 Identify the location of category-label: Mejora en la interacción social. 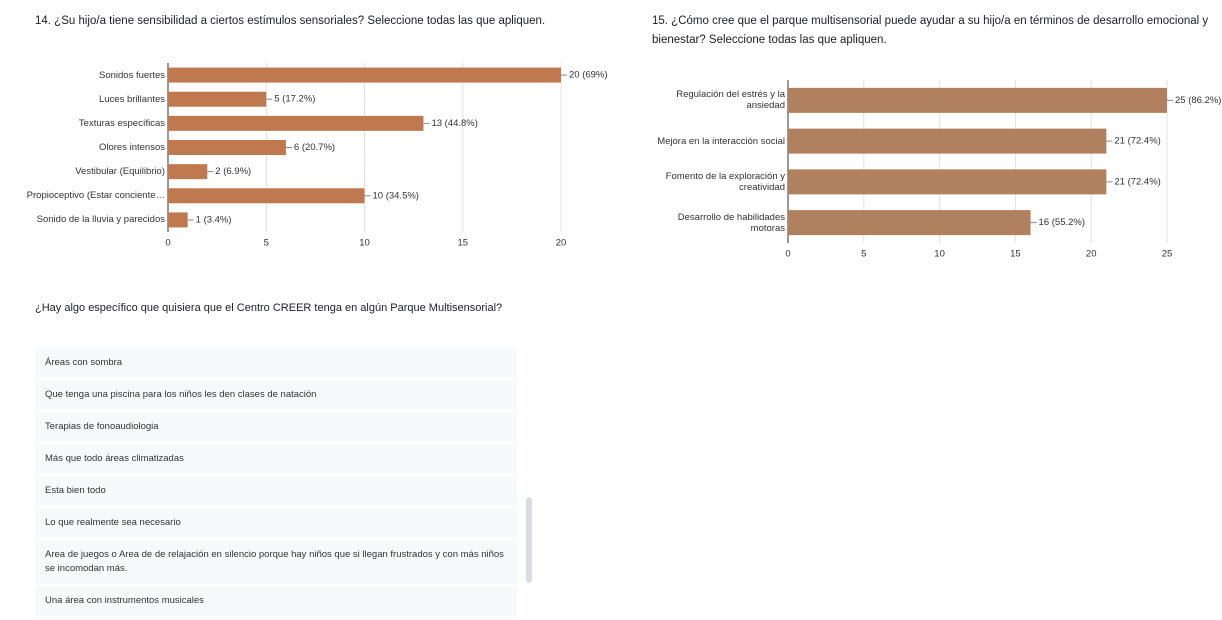
(721, 141).